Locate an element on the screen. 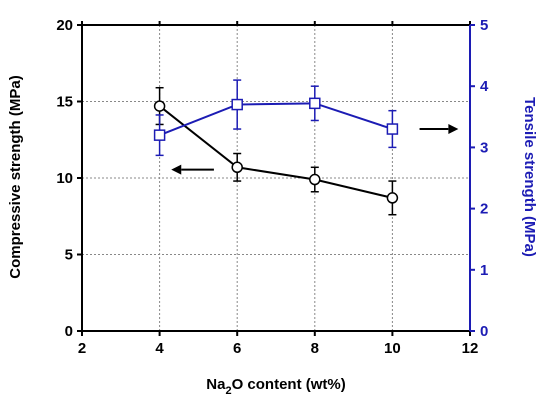 The width and height of the screenshot is (550, 407). y-right-tick-label: 2 is located at coordinates (484, 209).